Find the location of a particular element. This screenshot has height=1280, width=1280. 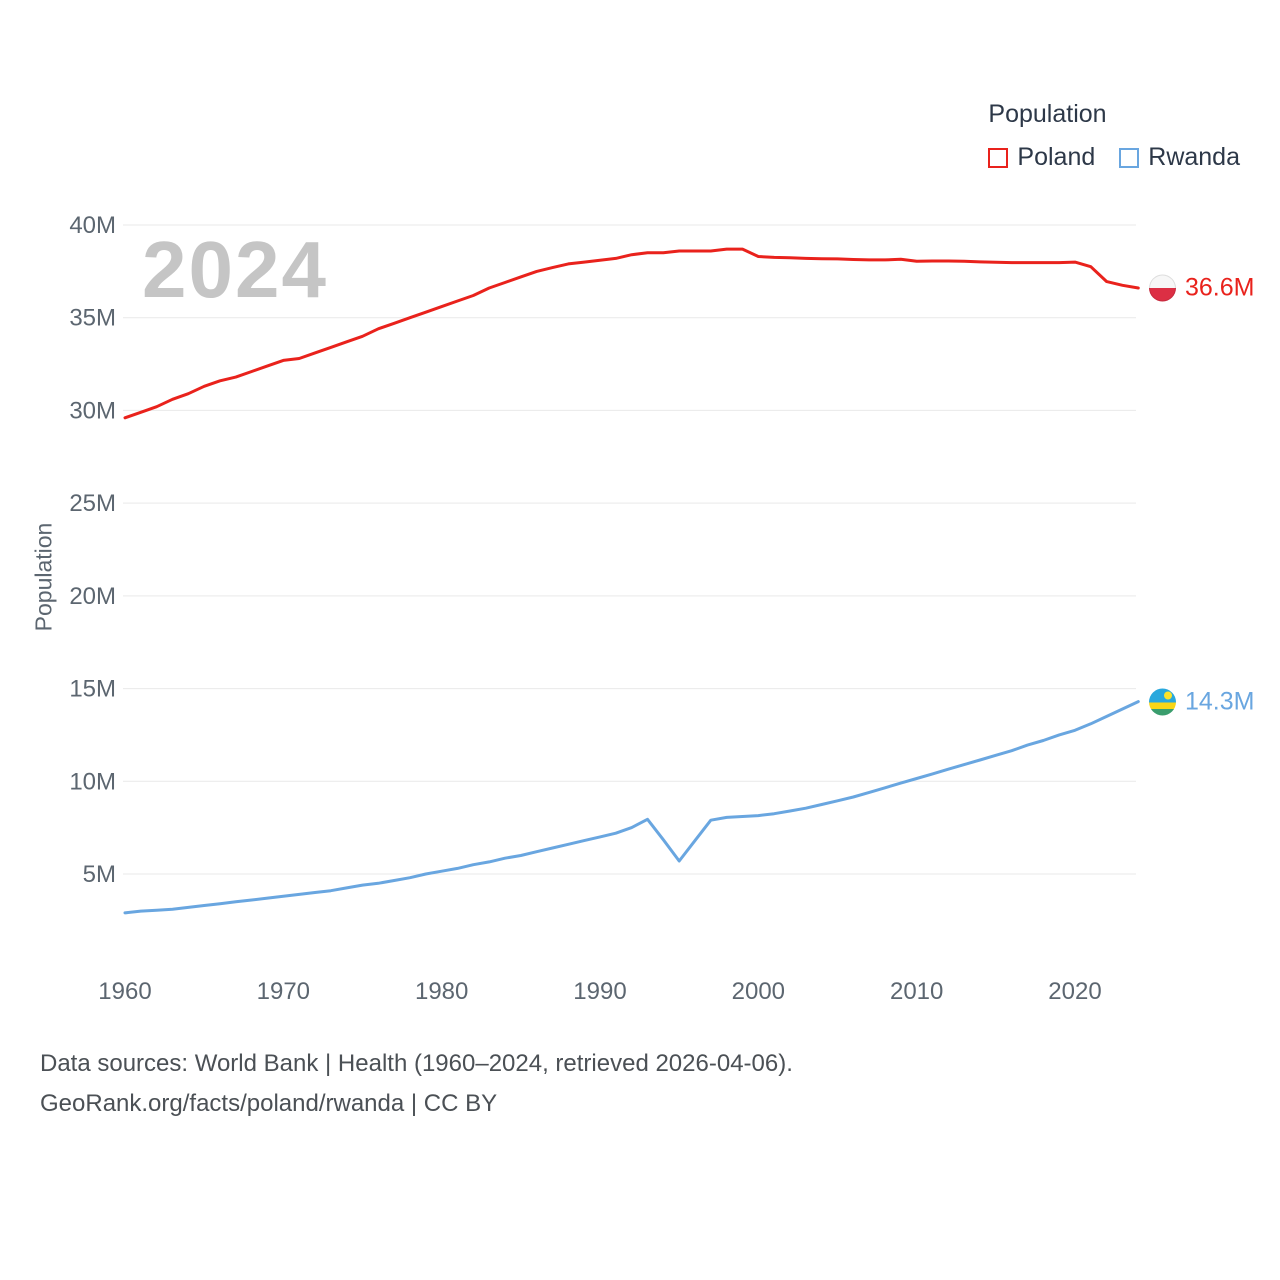

legend-item-poland: Poland is located at coordinates (1041, 157).